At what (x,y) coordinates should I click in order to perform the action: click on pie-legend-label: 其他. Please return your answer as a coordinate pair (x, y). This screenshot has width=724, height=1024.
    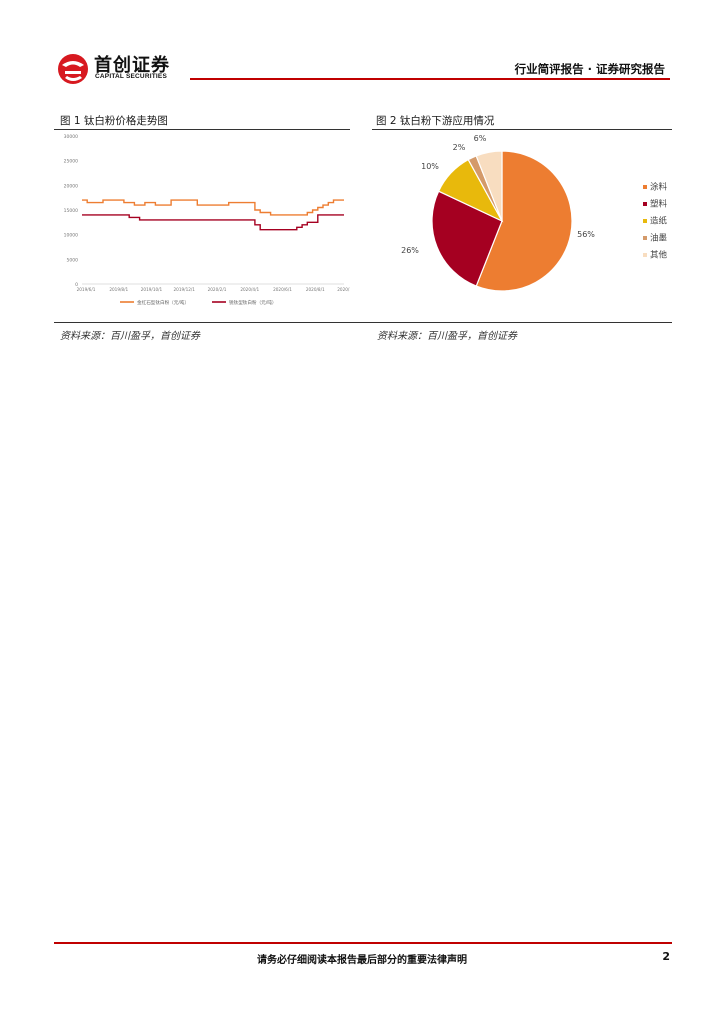
    Looking at the image, I should click on (659, 255).